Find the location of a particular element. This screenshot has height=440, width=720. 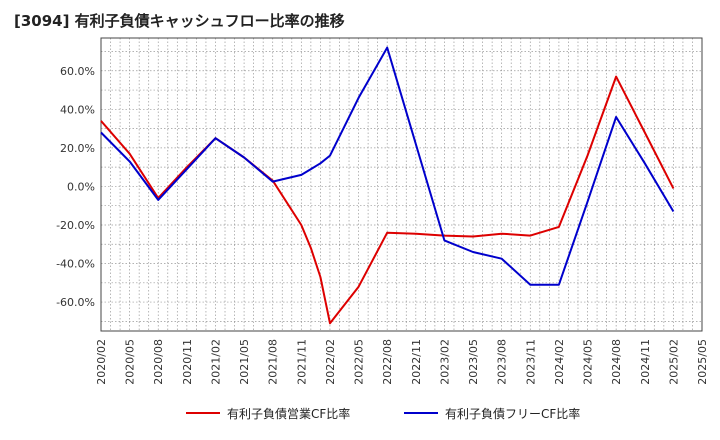

legend-label: 有利子負債営業CF比率 is located at coordinates (288, 413).